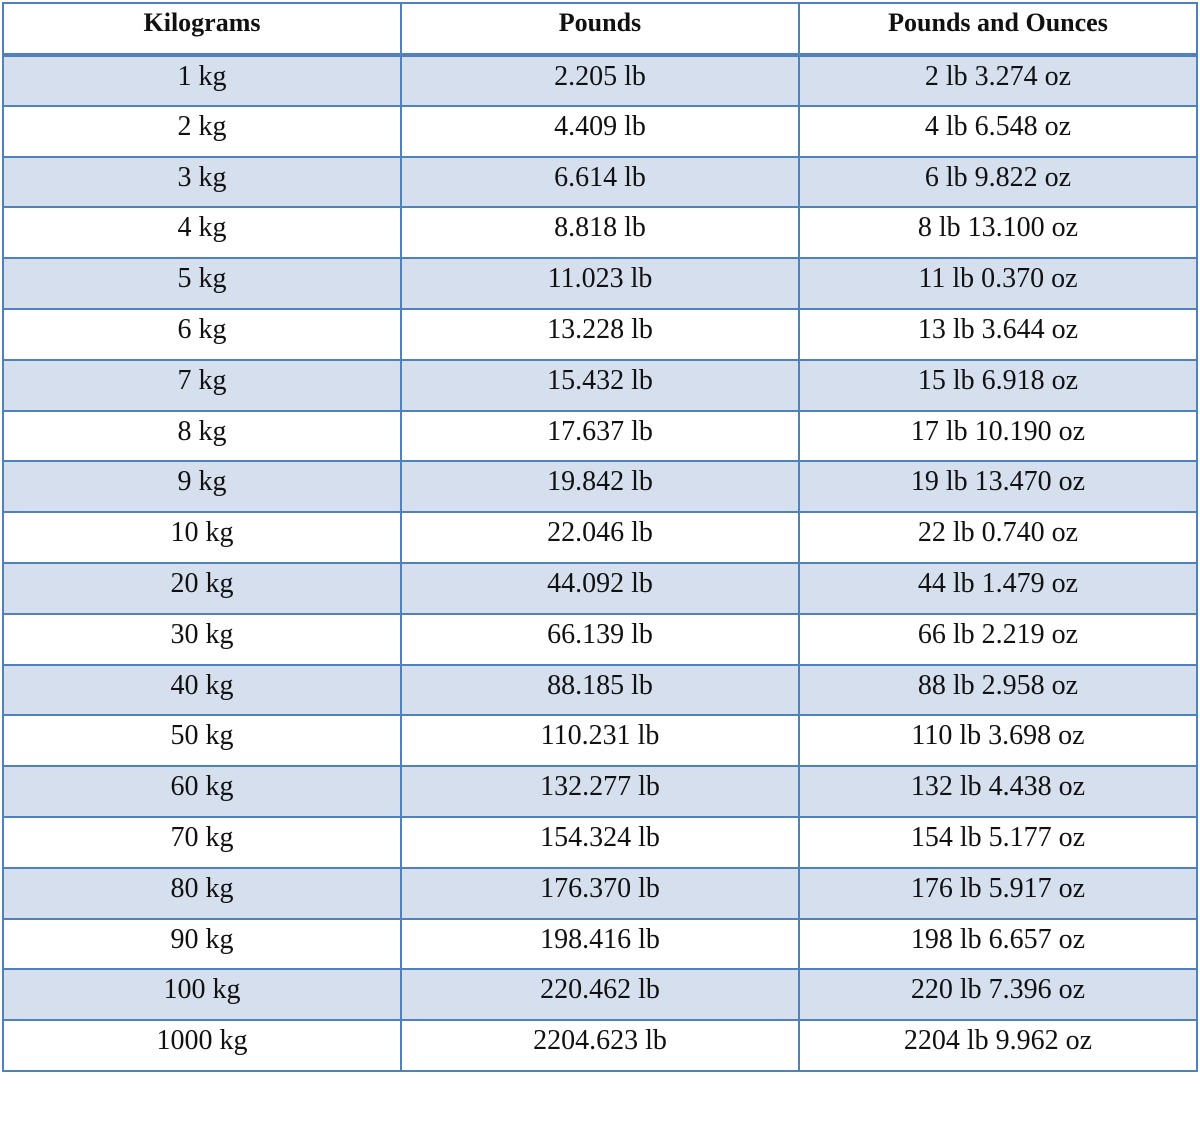 This screenshot has height=1135, width=1200. Describe the element at coordinates (998, 334) in the screenshot. I see `cell-pounds-ounces: 13 lb 3.644 oz` at that location.